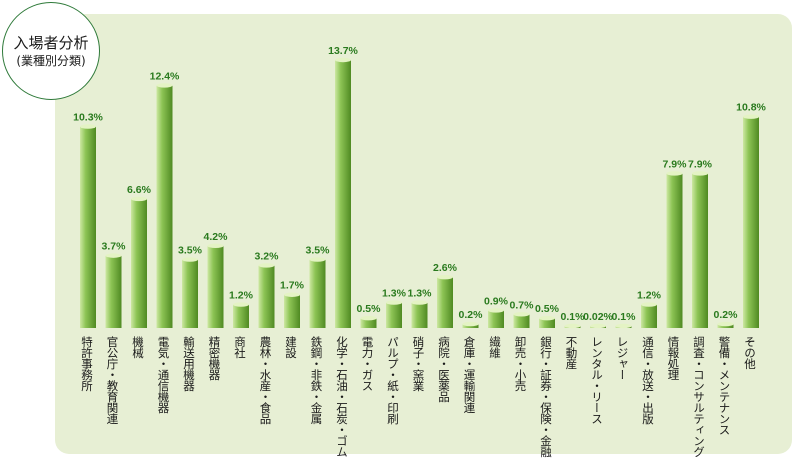  I want to click on category-label-20: レンタル・リース, so click(597, 380).